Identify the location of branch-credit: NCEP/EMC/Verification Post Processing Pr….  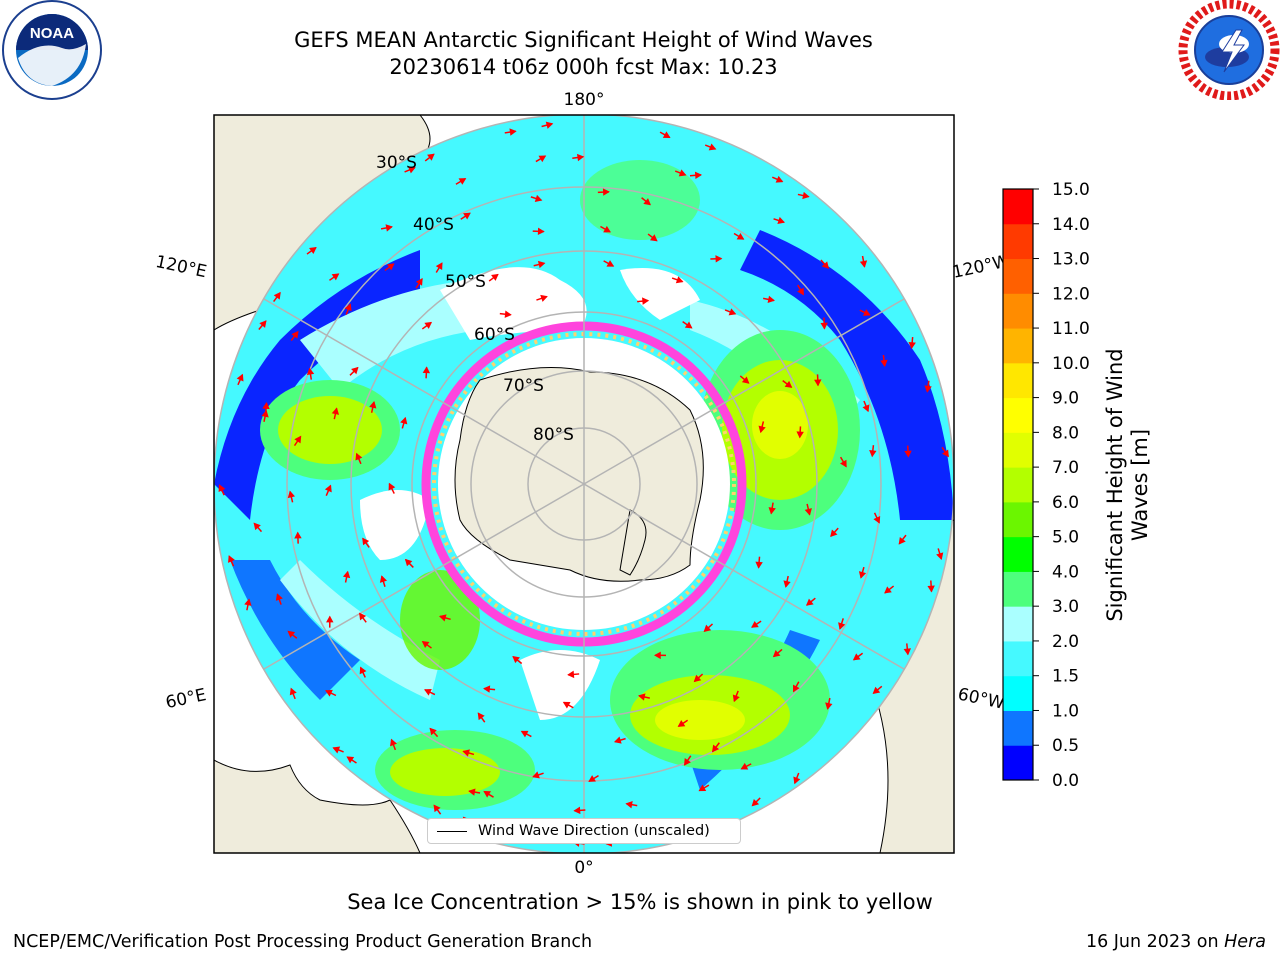
(303, 942).